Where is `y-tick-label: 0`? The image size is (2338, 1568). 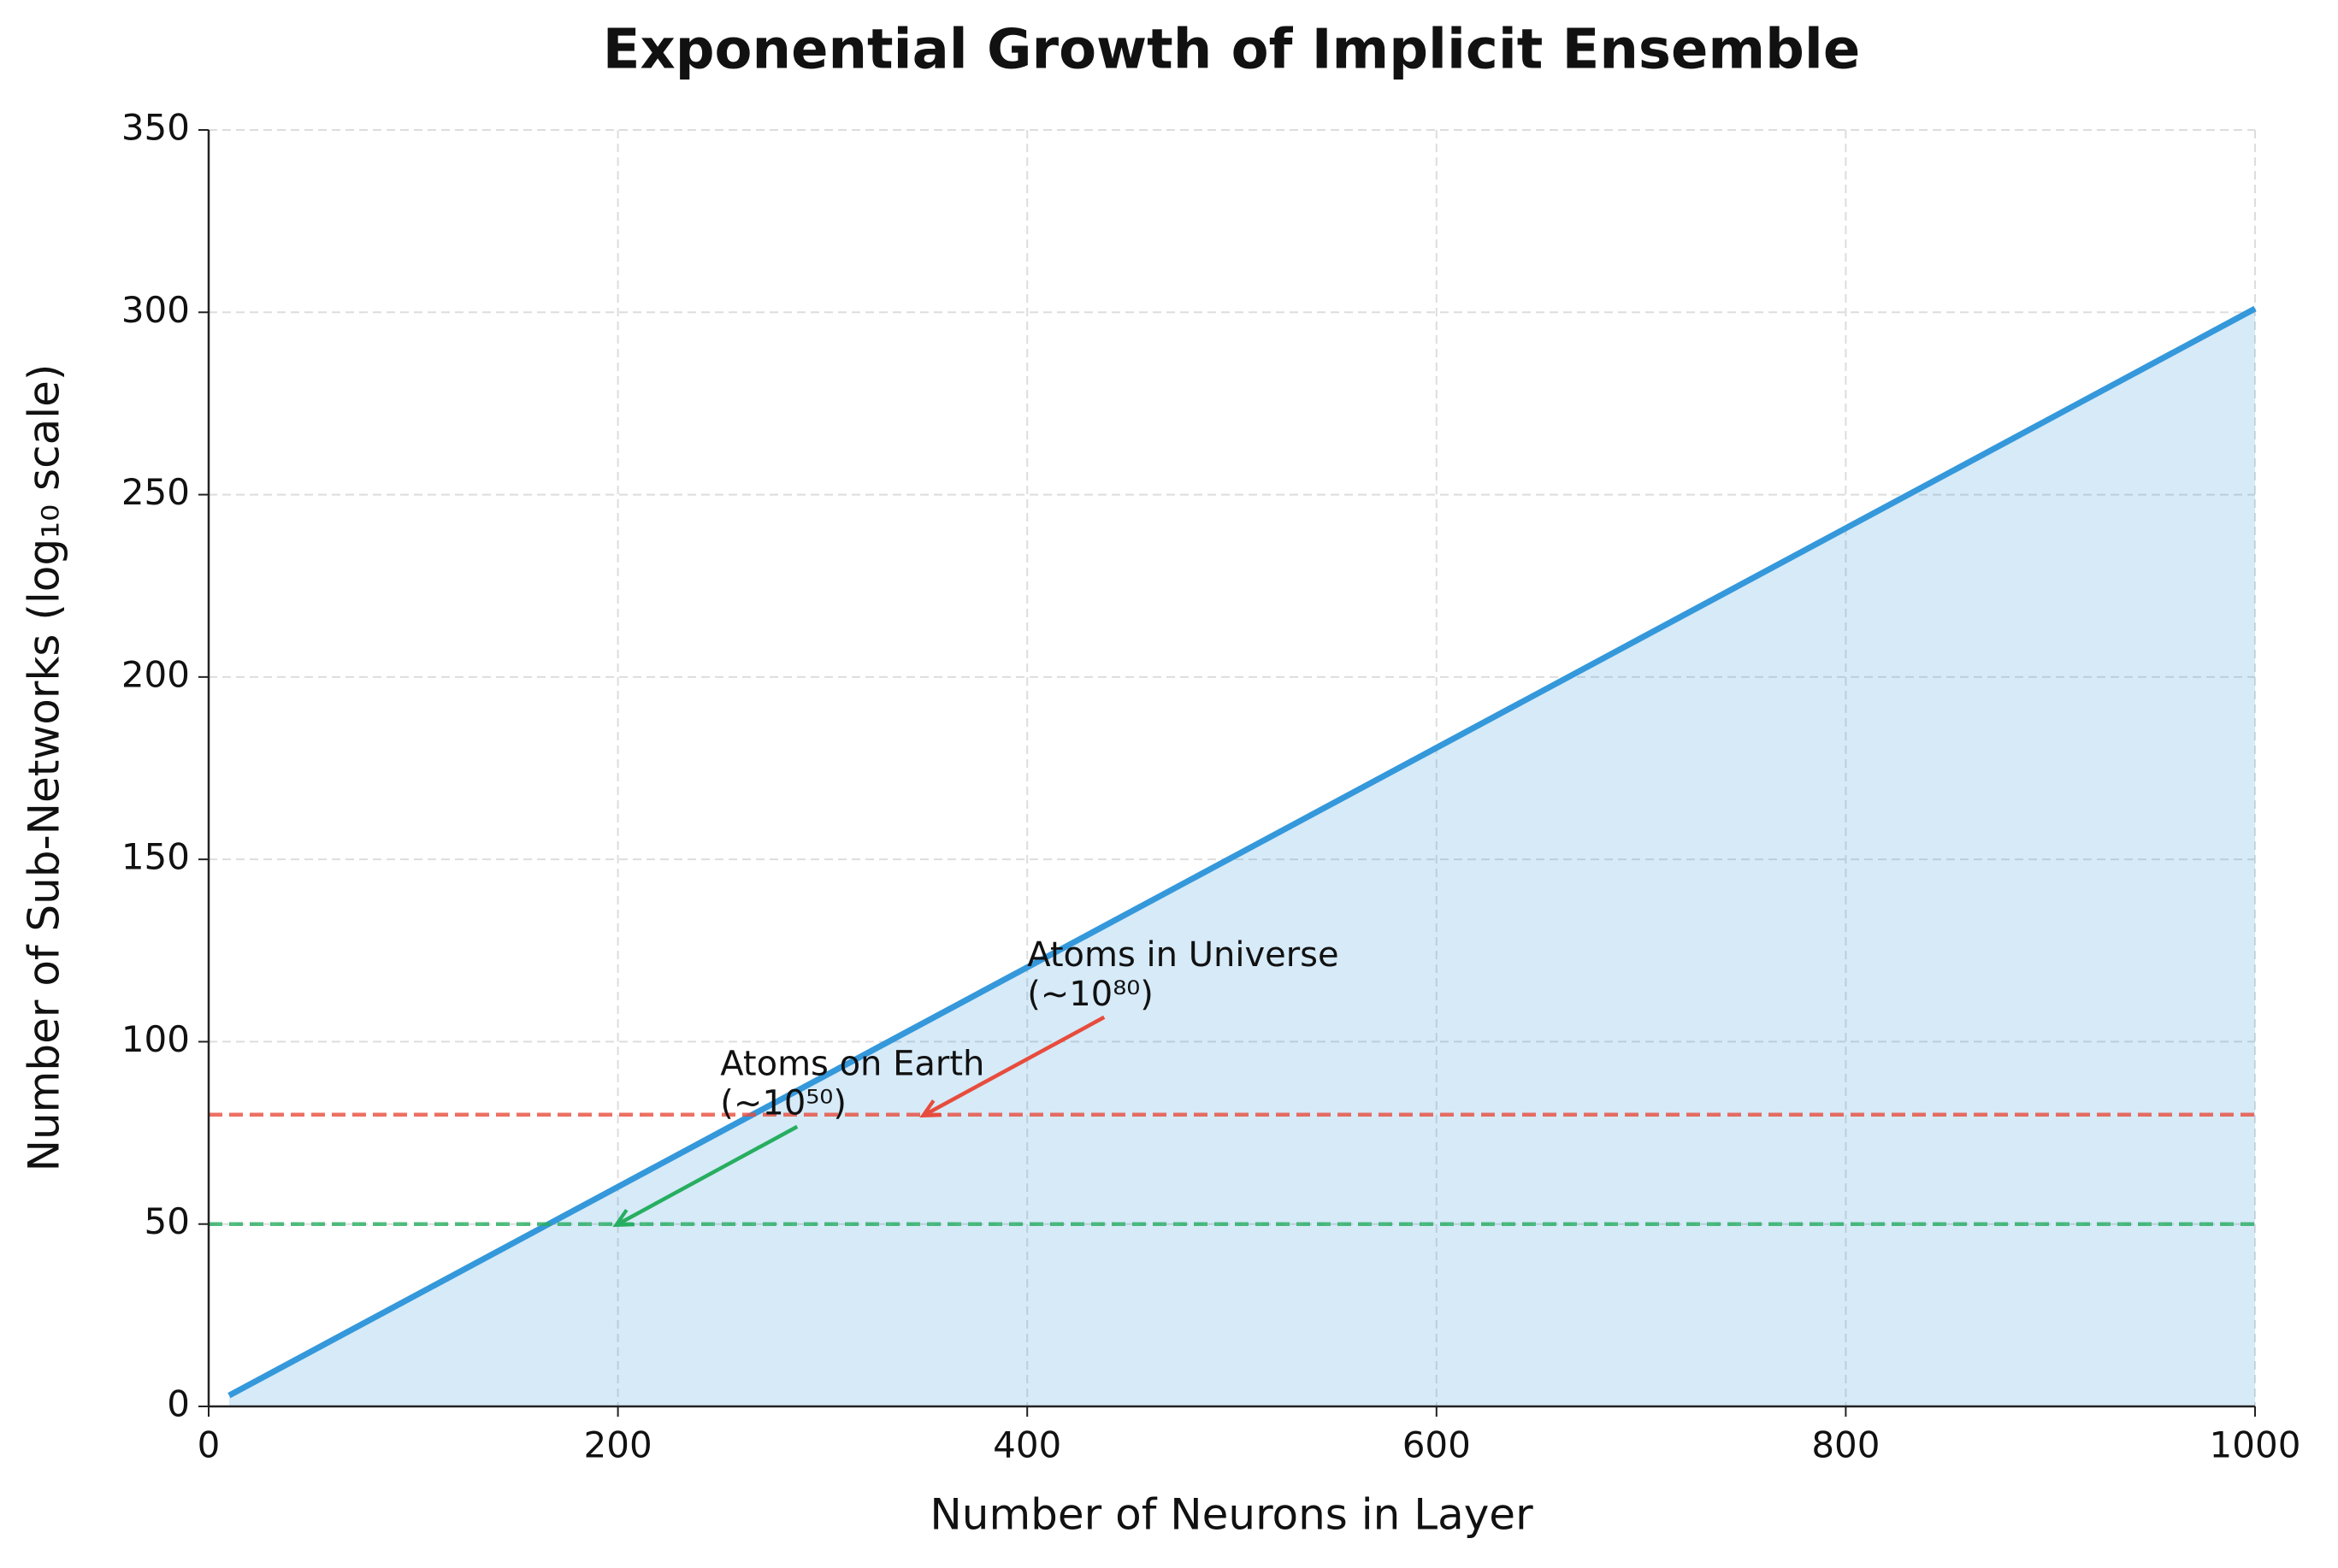
y-tick-label: 0 is located at coordinates (178, 1404).